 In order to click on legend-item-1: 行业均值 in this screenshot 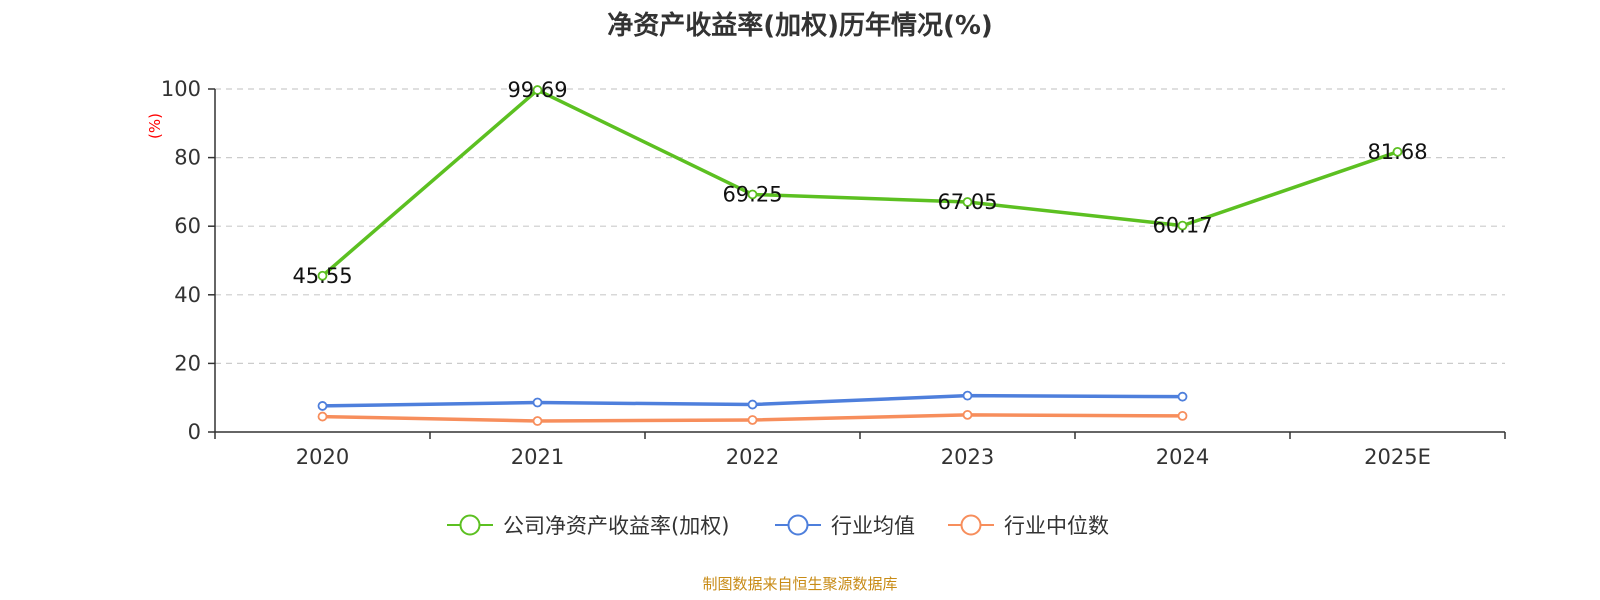, I will do `click(845, 526)`.